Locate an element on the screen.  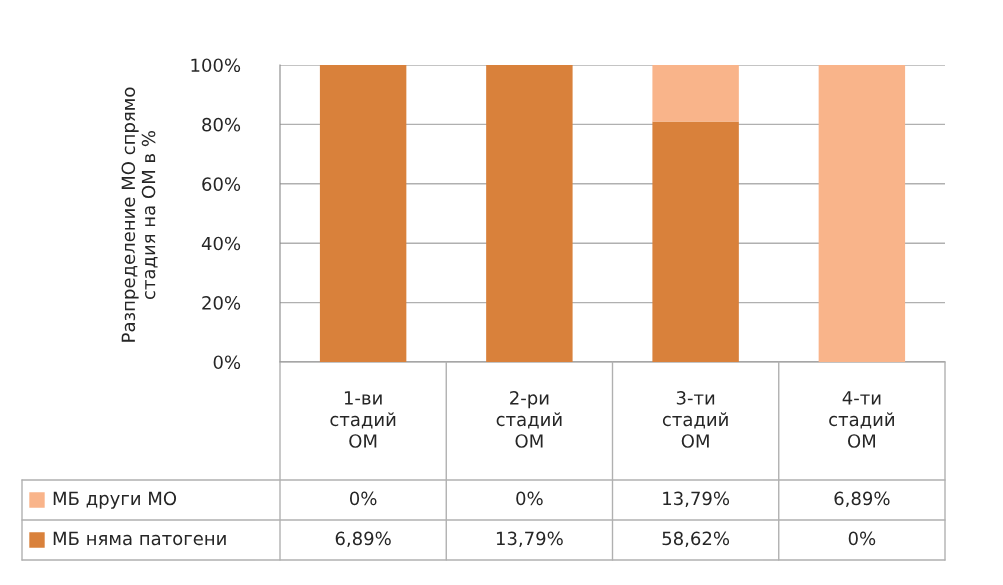
x-tick-label: 3-ти стадий ОМ is located at coordinates (695, 419).